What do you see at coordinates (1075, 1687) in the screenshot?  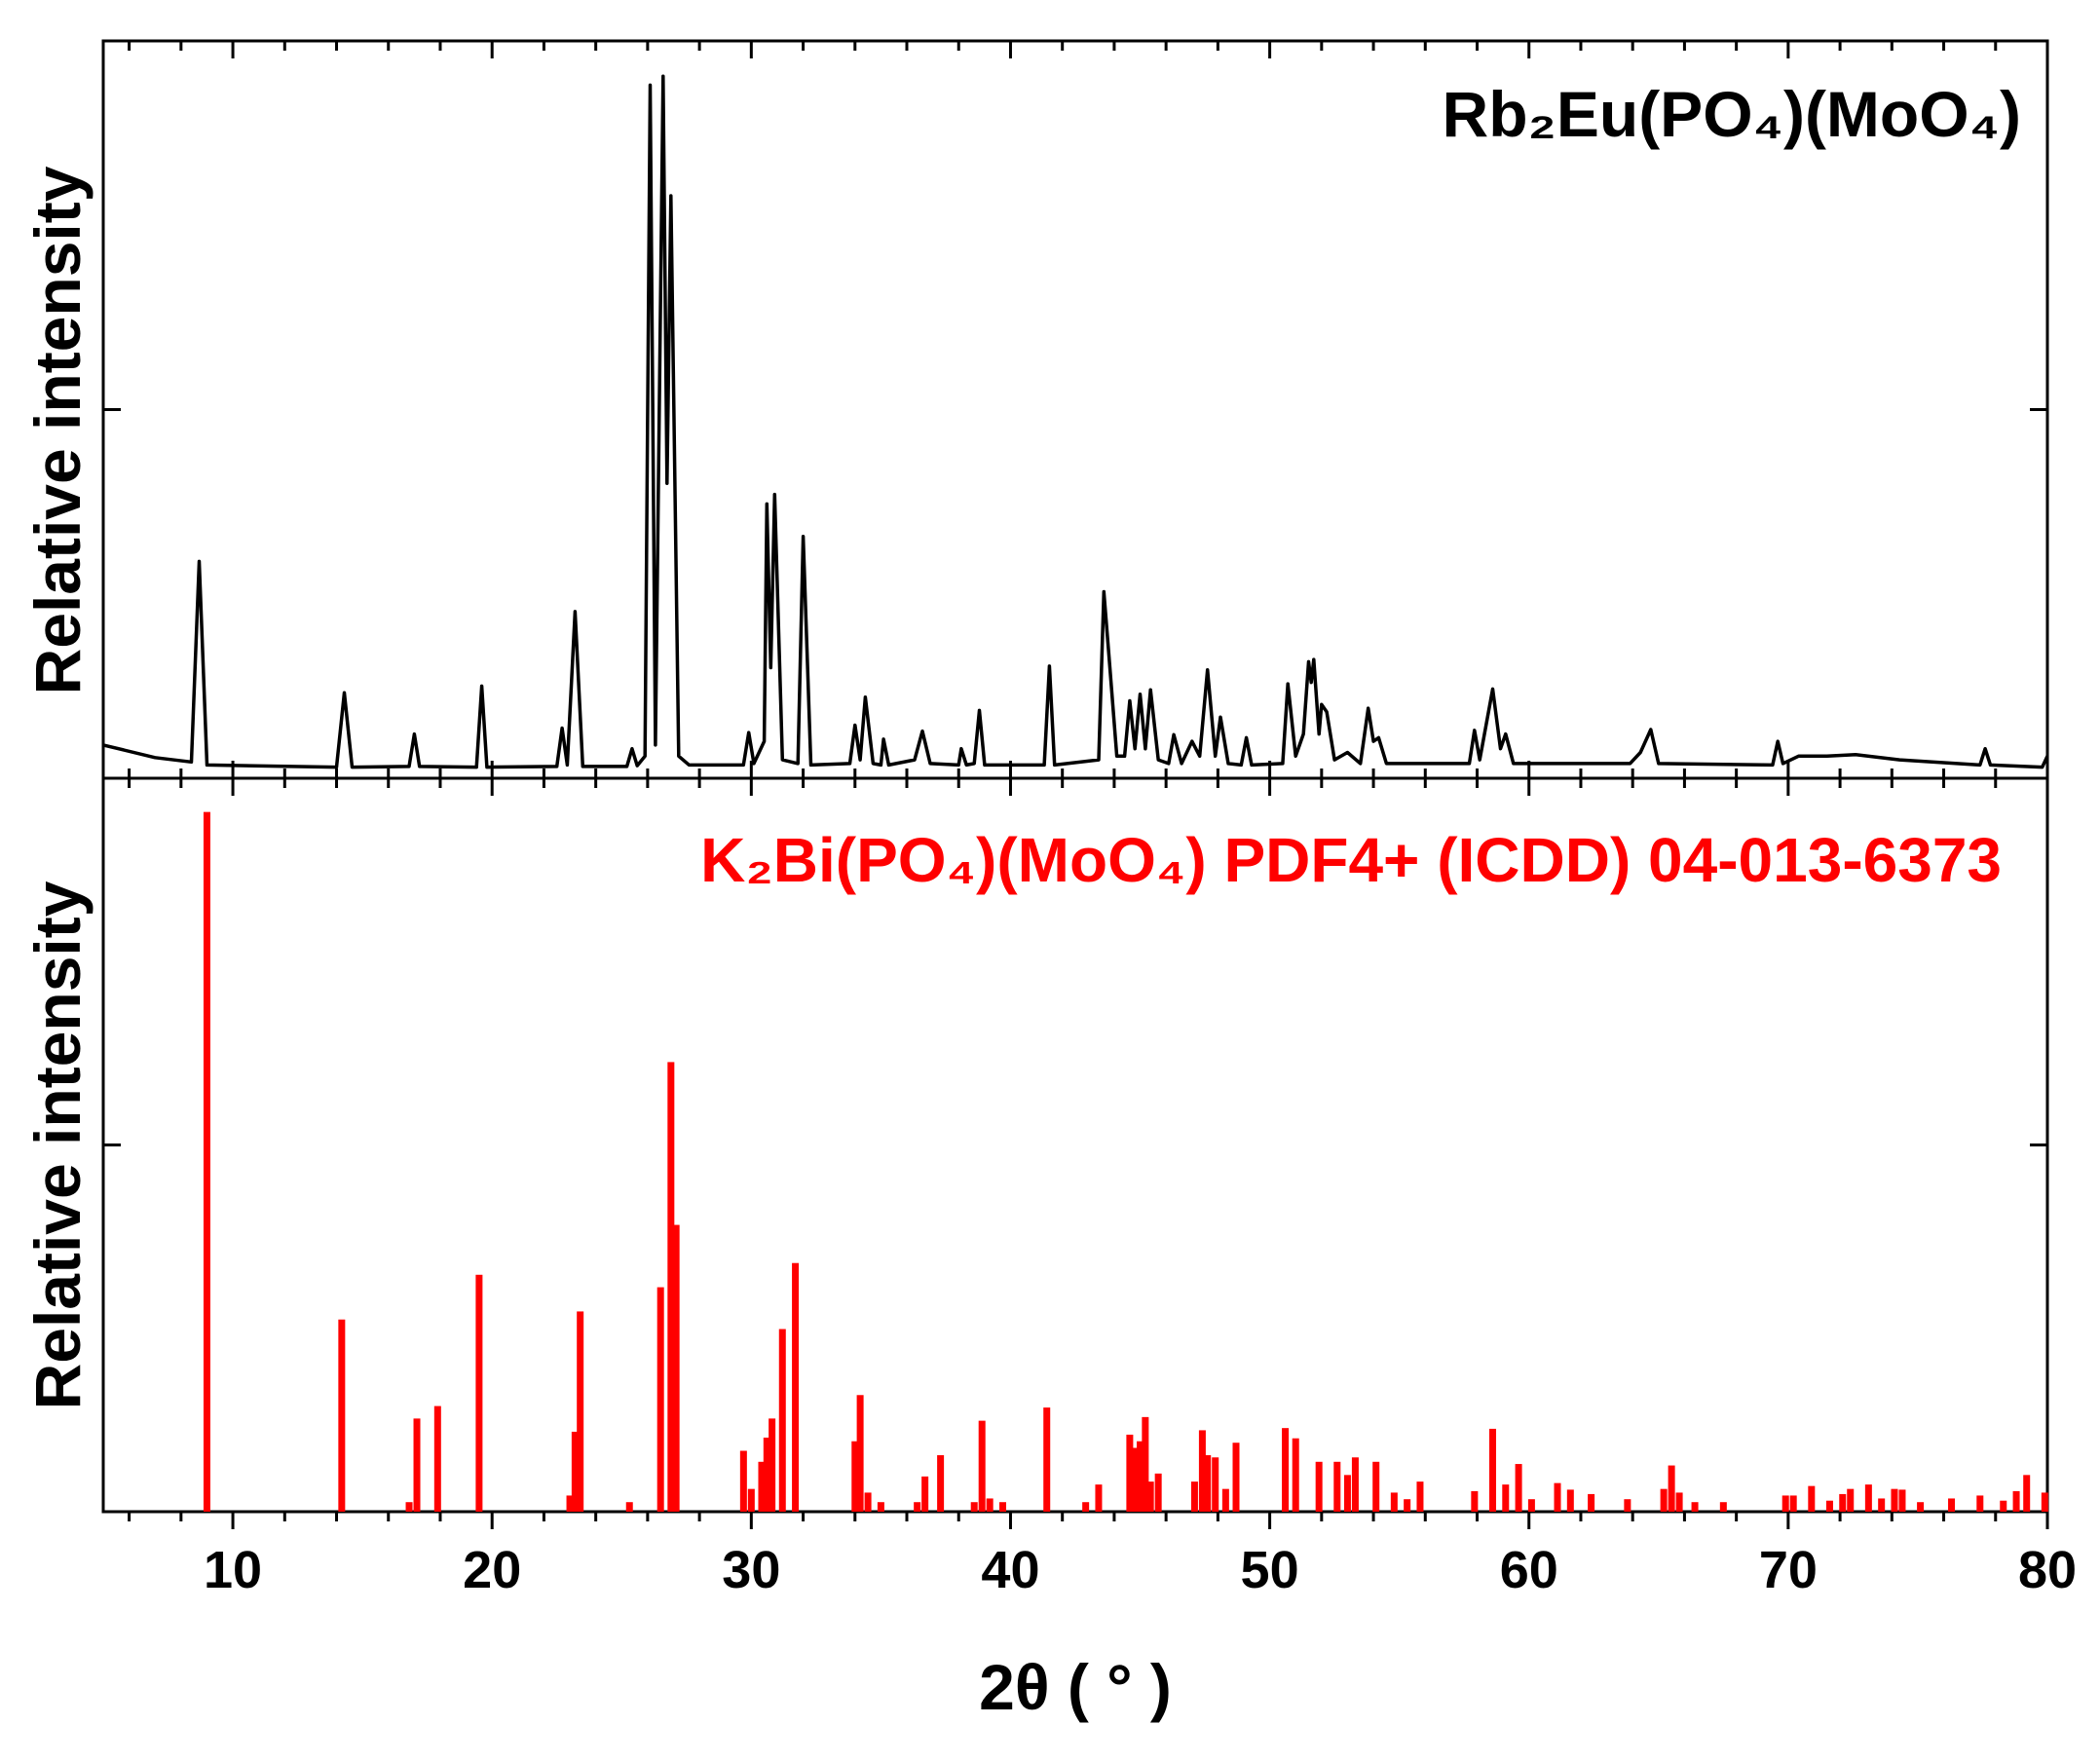 I see `x-axis-label: 2θ ( ° )` at bounding box center [1075, 1687].